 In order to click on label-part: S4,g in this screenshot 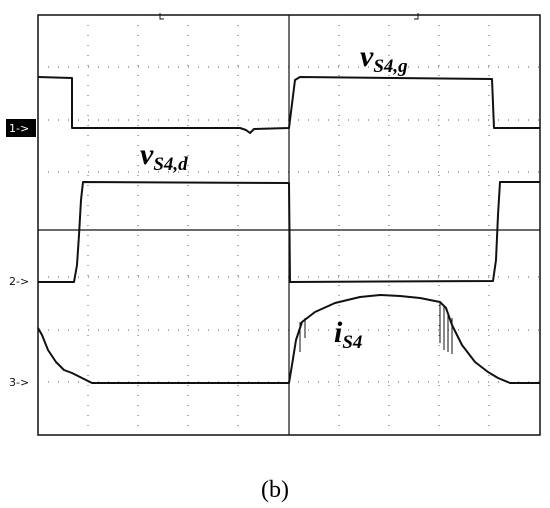, I will do `click(390, 66)`.